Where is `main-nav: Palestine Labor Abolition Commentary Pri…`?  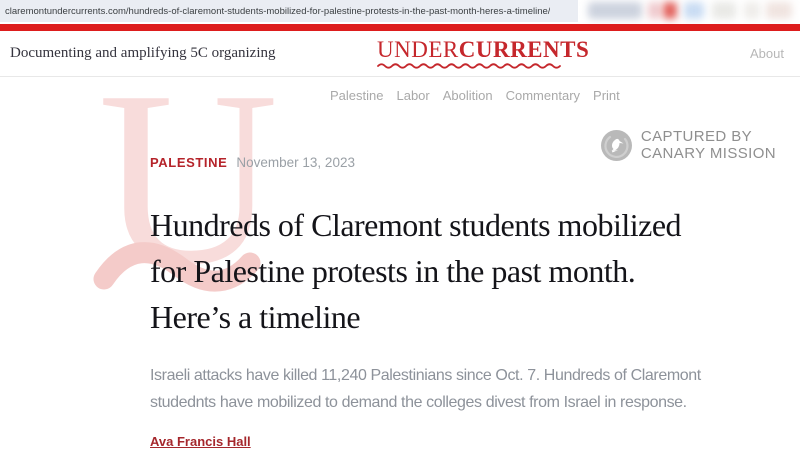 main-nav: Palestine Labor Abolition Commentary Pri… is located at coordinates (475, 95).